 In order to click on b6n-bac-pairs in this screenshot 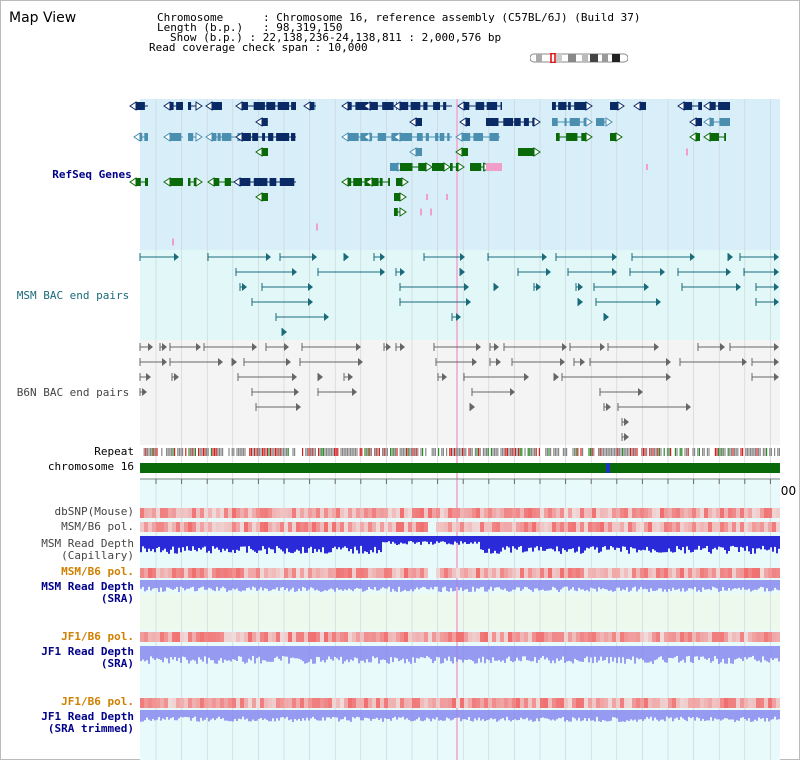, I will do `click(459, 392)`.